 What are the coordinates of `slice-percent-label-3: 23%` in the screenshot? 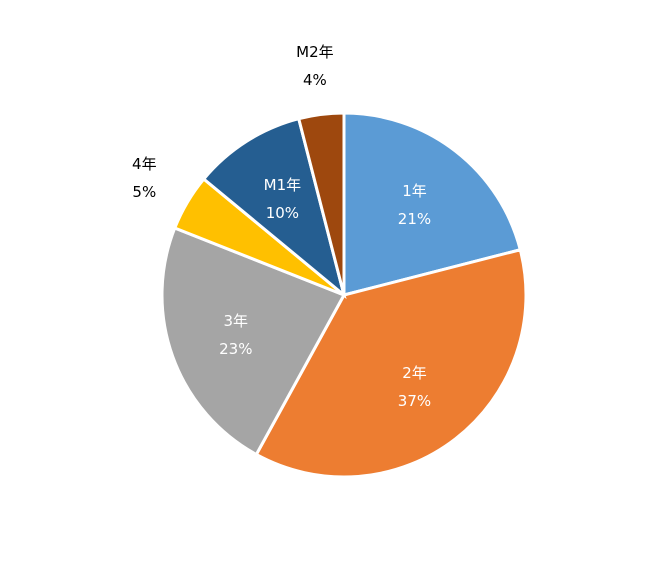 It's located at (235, 349).